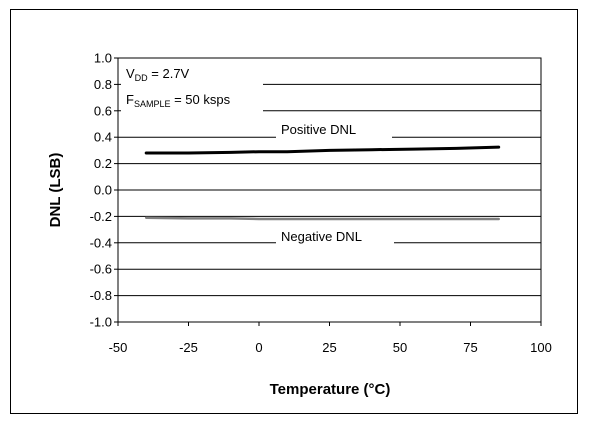 Image resolution: width=589 pixels, height=423 pixels. I want to click on x-tick-label: 100, so click(541, 347).